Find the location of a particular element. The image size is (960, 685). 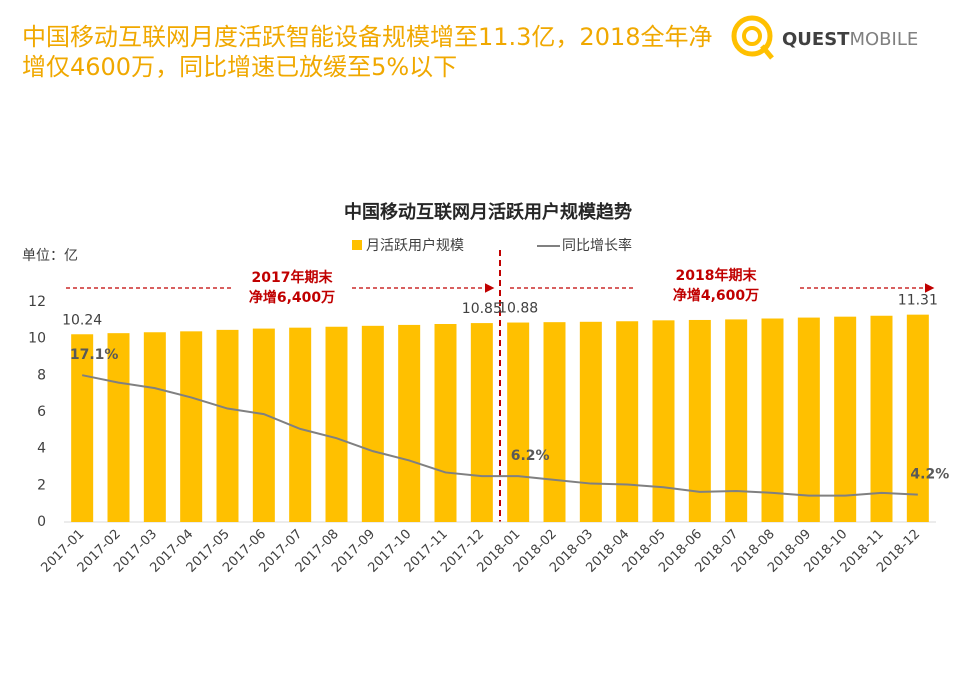

logo: QUESTMOBILE is located at coordinates (824, 37).